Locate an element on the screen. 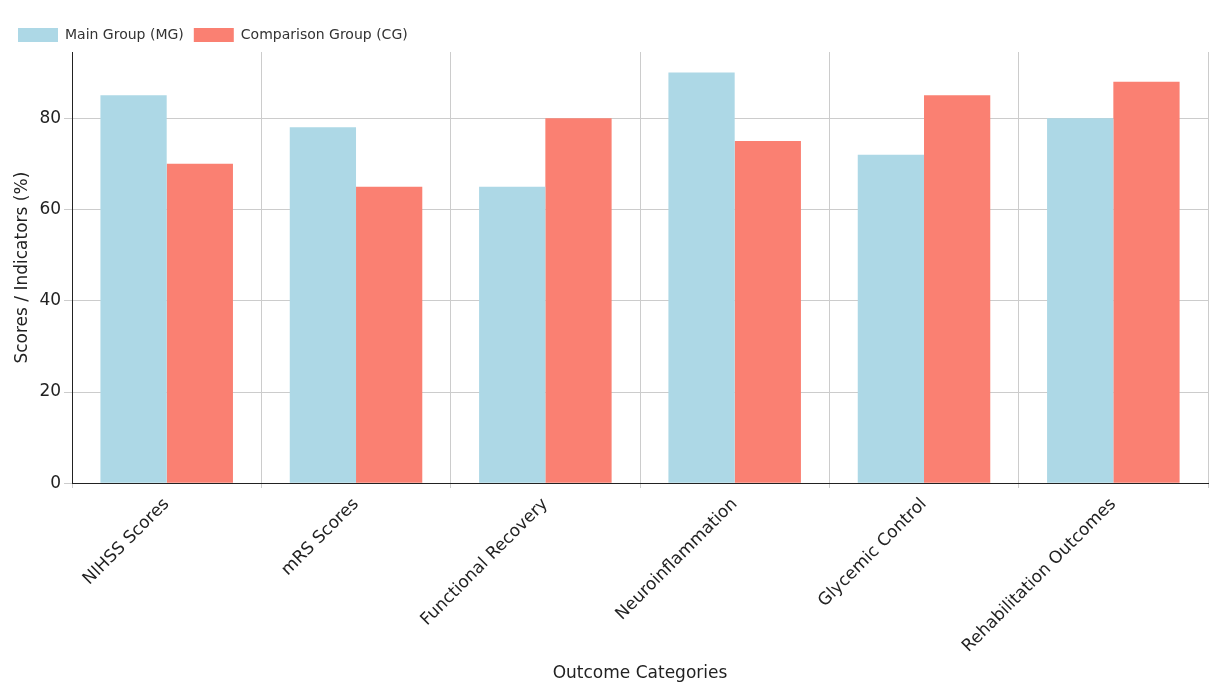 This screenshot has height=700, width=1228. y-tick-label: 60 is located at coordinates (50, 207).